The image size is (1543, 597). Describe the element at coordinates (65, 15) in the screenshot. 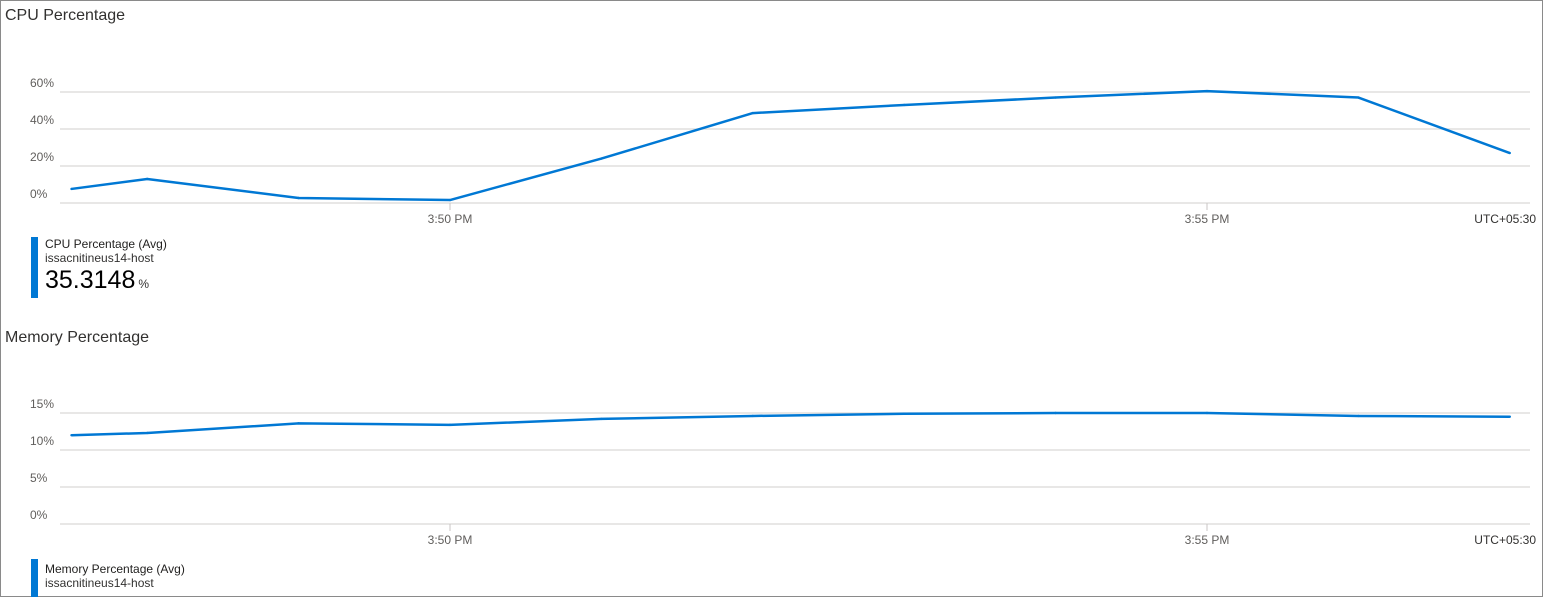

I see `cpu-chart-title: CPU Percentage` at that location.